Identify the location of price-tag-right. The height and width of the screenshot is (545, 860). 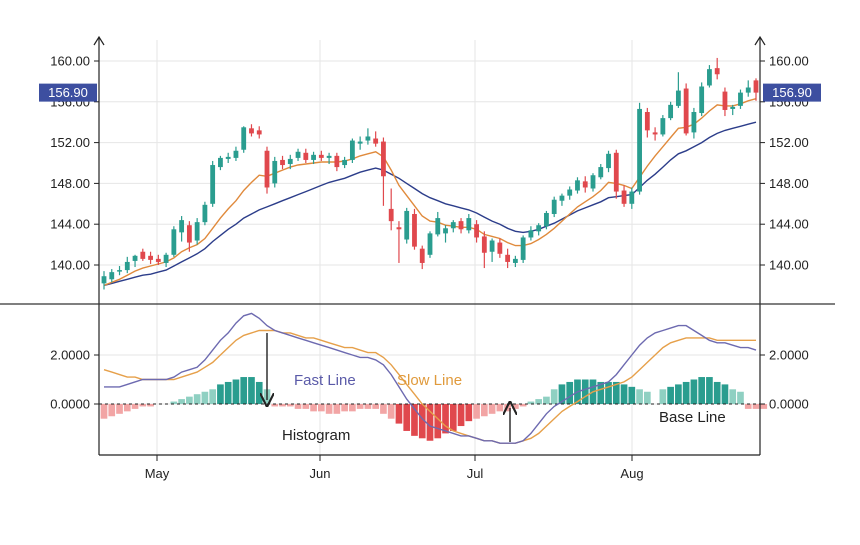
(792, 92).